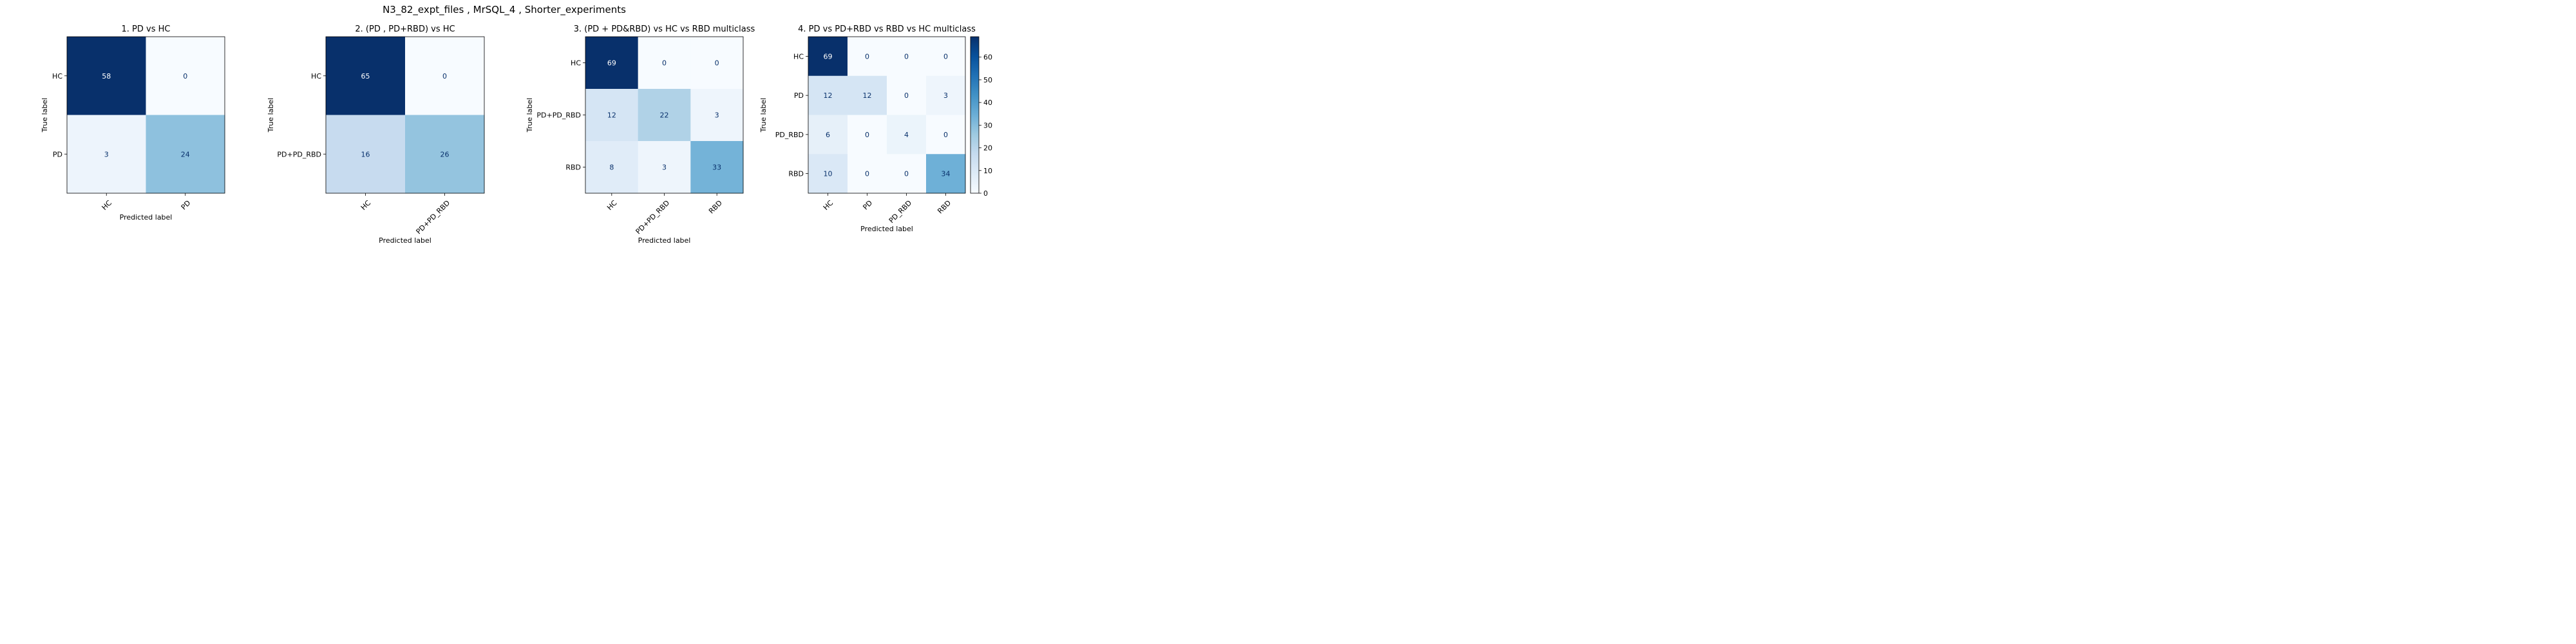  What do you see at coordinates (147, 29) in the screenshot?
I see `panel-title: 1. PD vs HC` at bounding box center [147, 29].